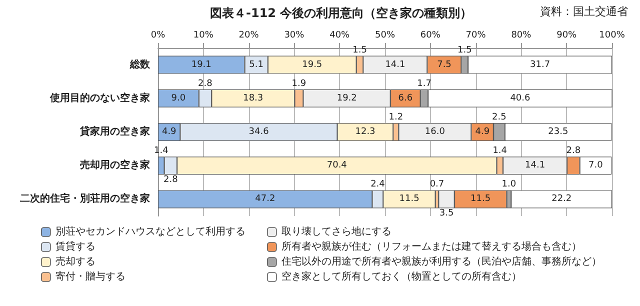 The image size is (640, 306). Describe the element at coordinates (114, 132) in the screenshot. I see `y-tick-label: 貸家用の空き家` at that location.